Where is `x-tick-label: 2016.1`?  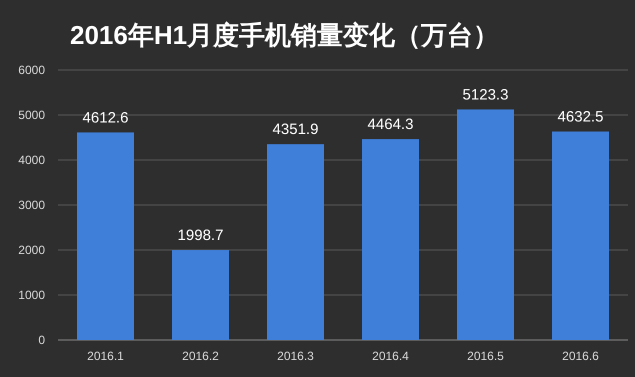
x-tick-label: 2016.1 is located at coordinates (105, 356).